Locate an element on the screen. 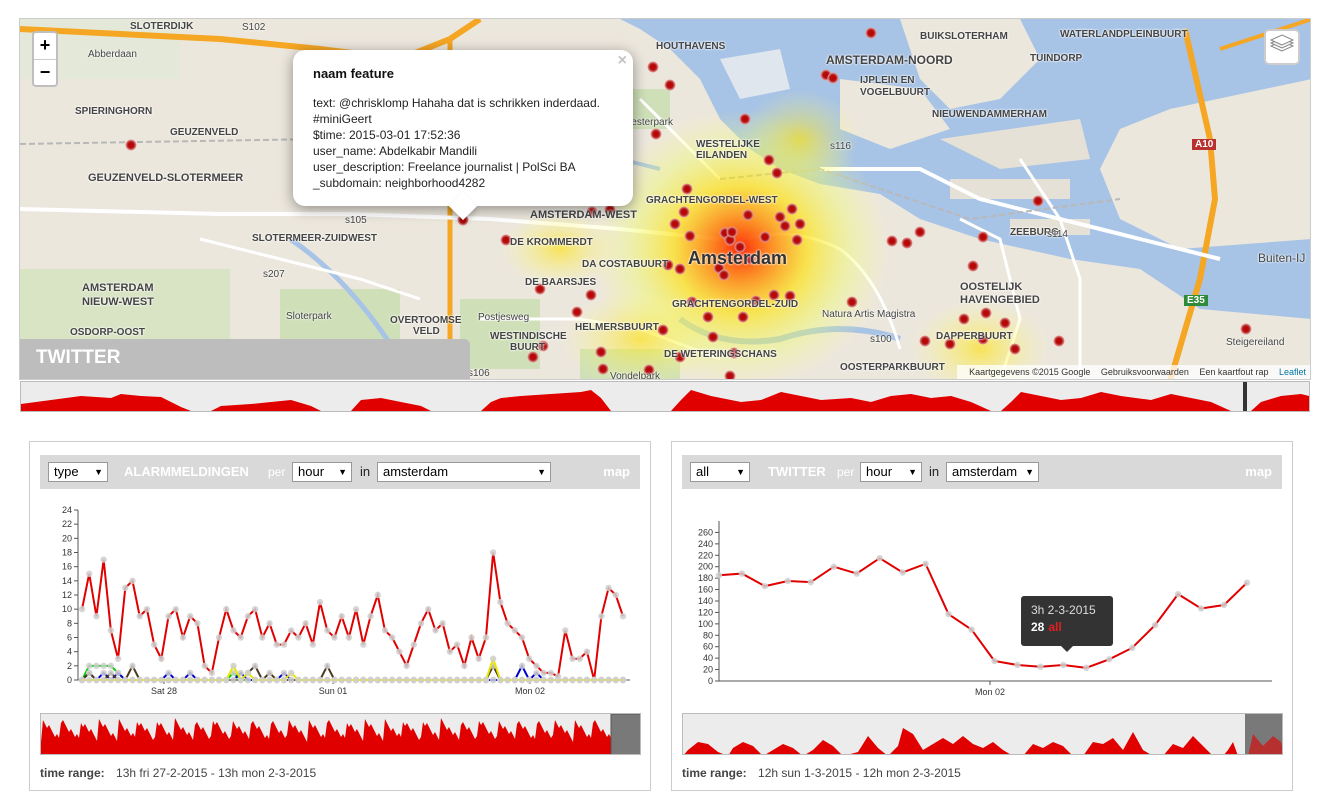 This screenshot has height=807, width=1327. layers-button is located at coordinates (1282, 47).